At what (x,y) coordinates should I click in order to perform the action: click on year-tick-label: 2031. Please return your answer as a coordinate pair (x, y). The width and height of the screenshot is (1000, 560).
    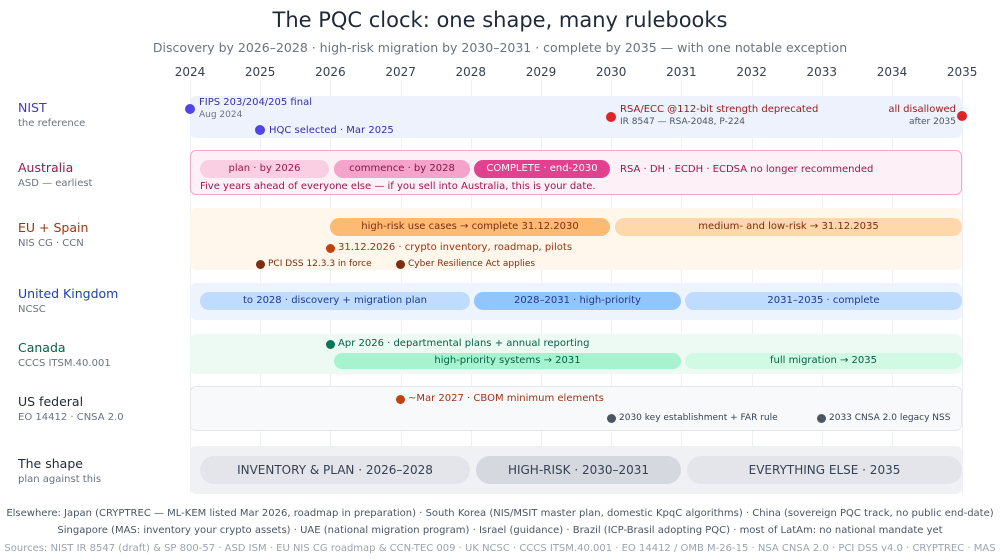
    Looking at the image, I should click on (681, 72).